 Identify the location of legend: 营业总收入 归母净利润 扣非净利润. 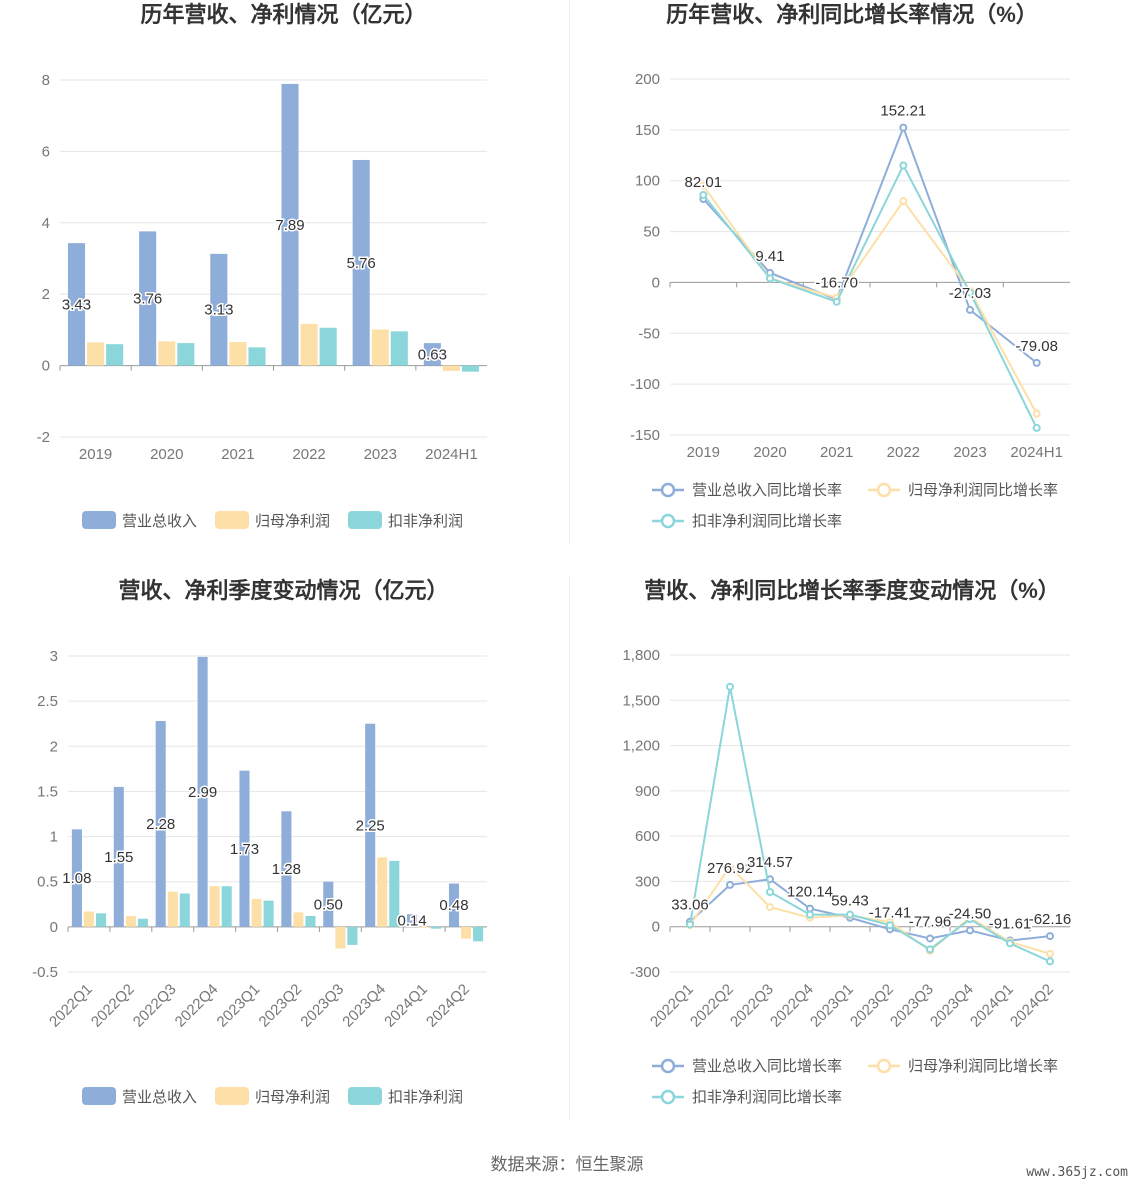
(272, 520).